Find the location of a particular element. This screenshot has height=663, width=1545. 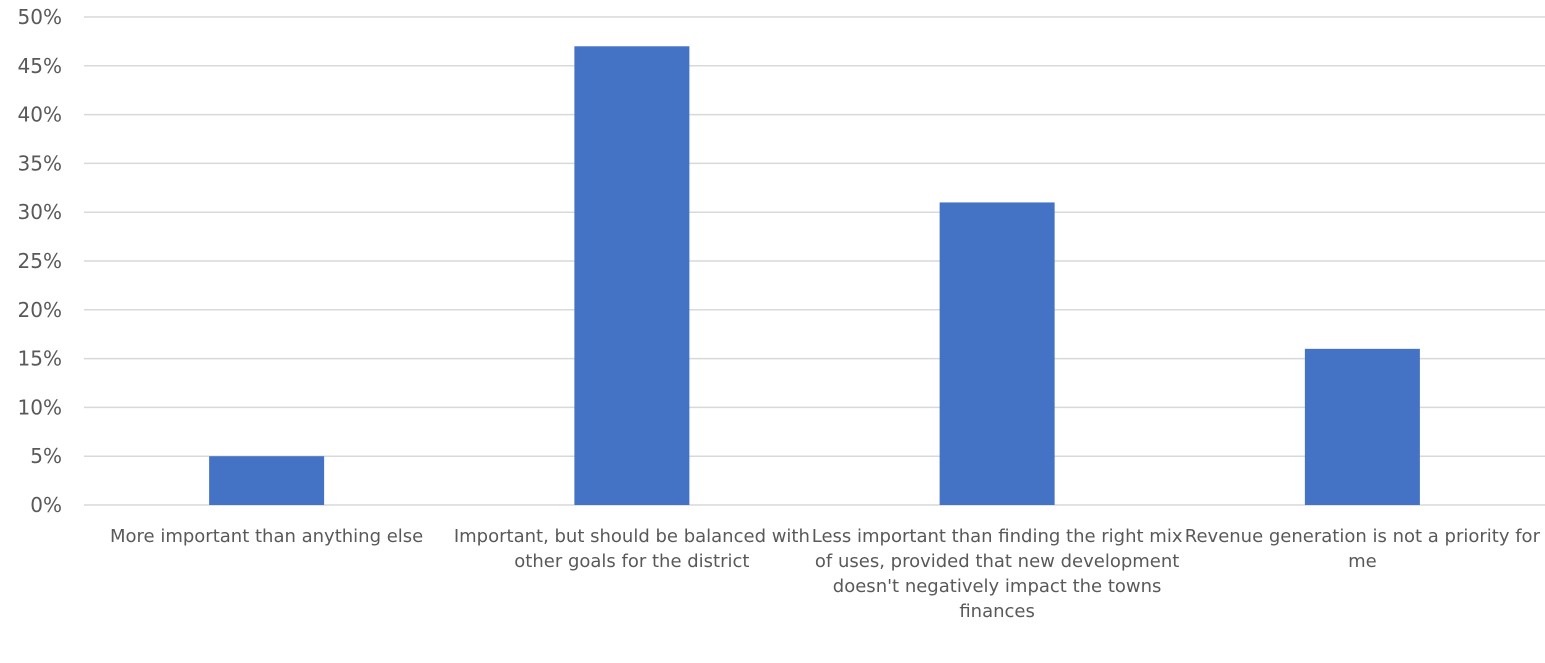

y-tick-label: 25% is located at coordinates (40, 261).